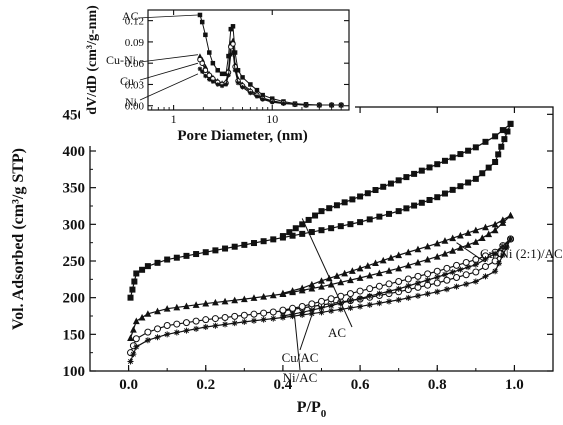  What do you see at coordinates (437, 385) in the screenshot?
I see `main-x-tick-label: 0.8` at bounding box center [437, 385].